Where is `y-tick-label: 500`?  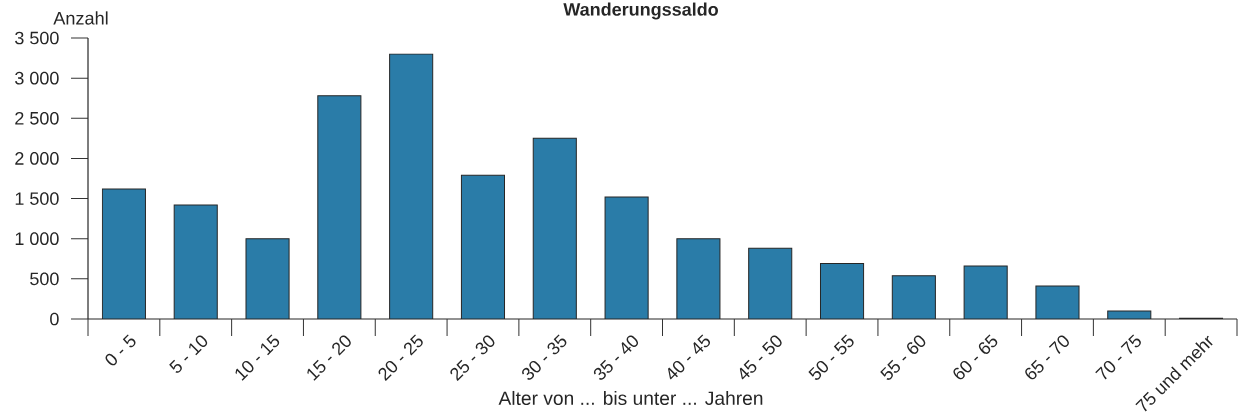
y-tick-label: 500 is located at coordinates (44, 279).